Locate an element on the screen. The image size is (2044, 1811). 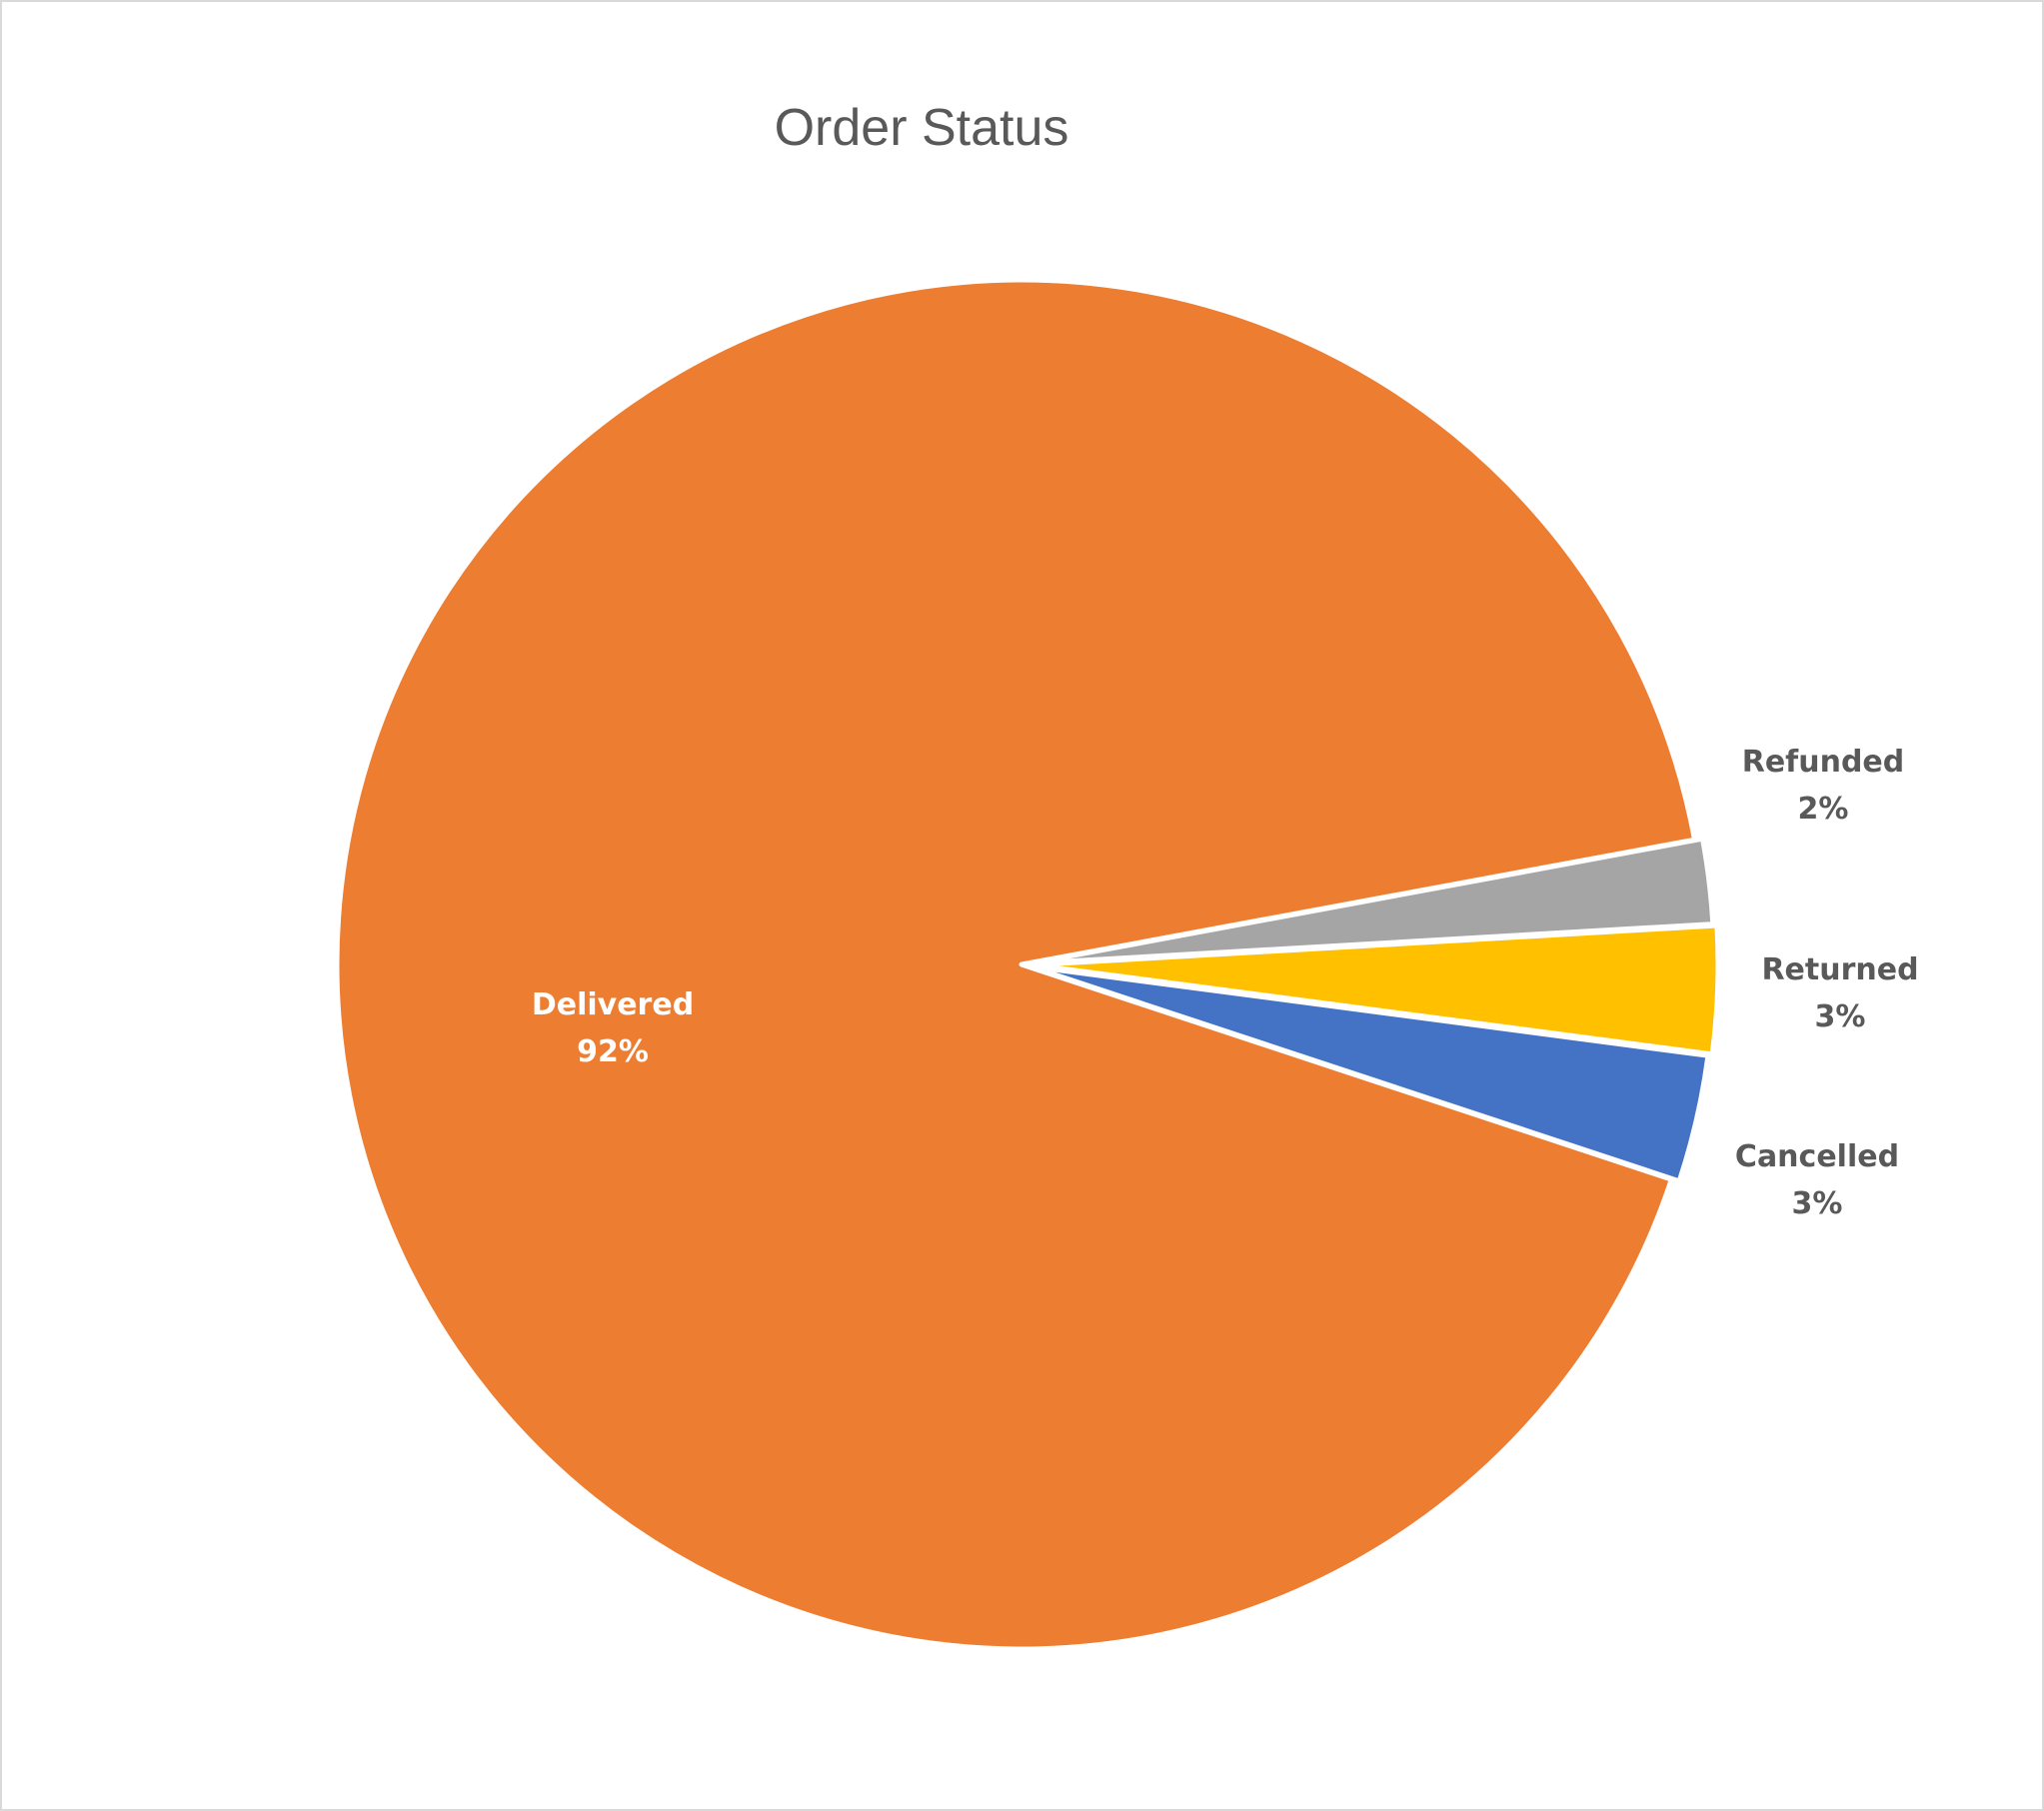
data-label-cancelled: Cancelled 3% is located at coordinates (1817, 1180).